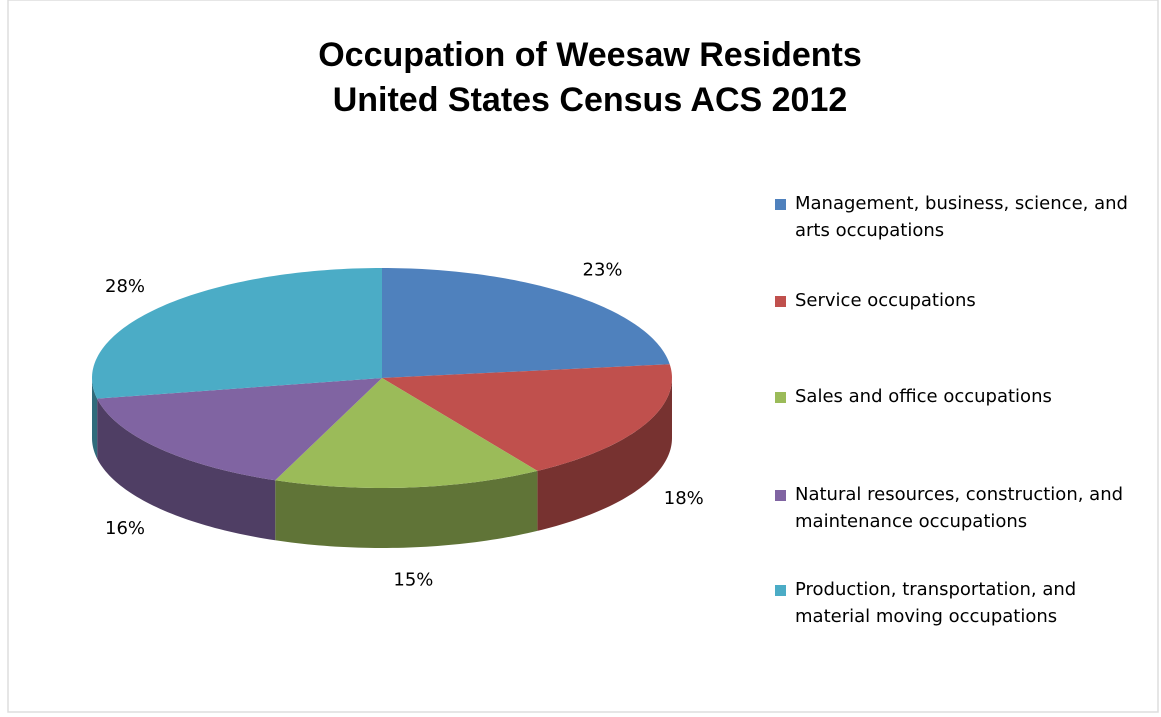 This screenshot has height=717, width=1161. I want to click on data-label: 16%, so click(125, 528).